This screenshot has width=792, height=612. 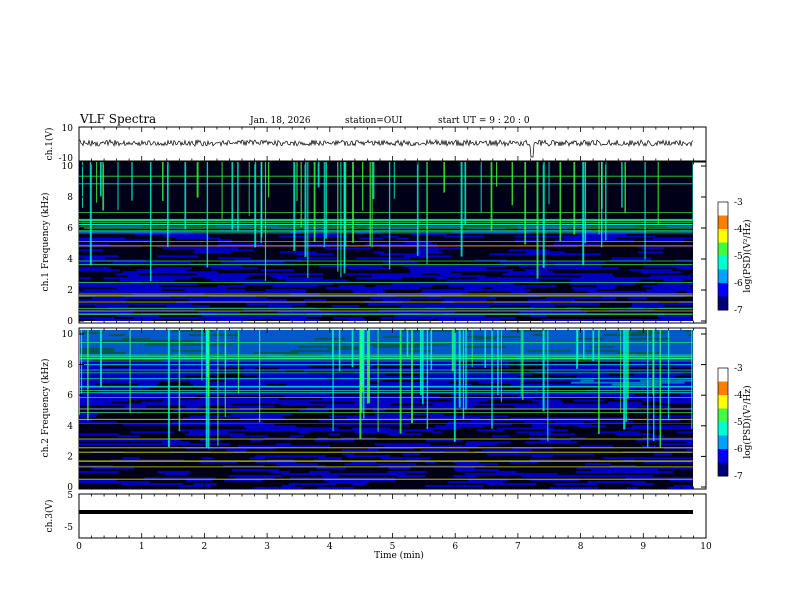 What do you see at coordinates (386, 512) in the screenshot?
I see `ch3-waveform-trace` at bounding box center [386, 512].